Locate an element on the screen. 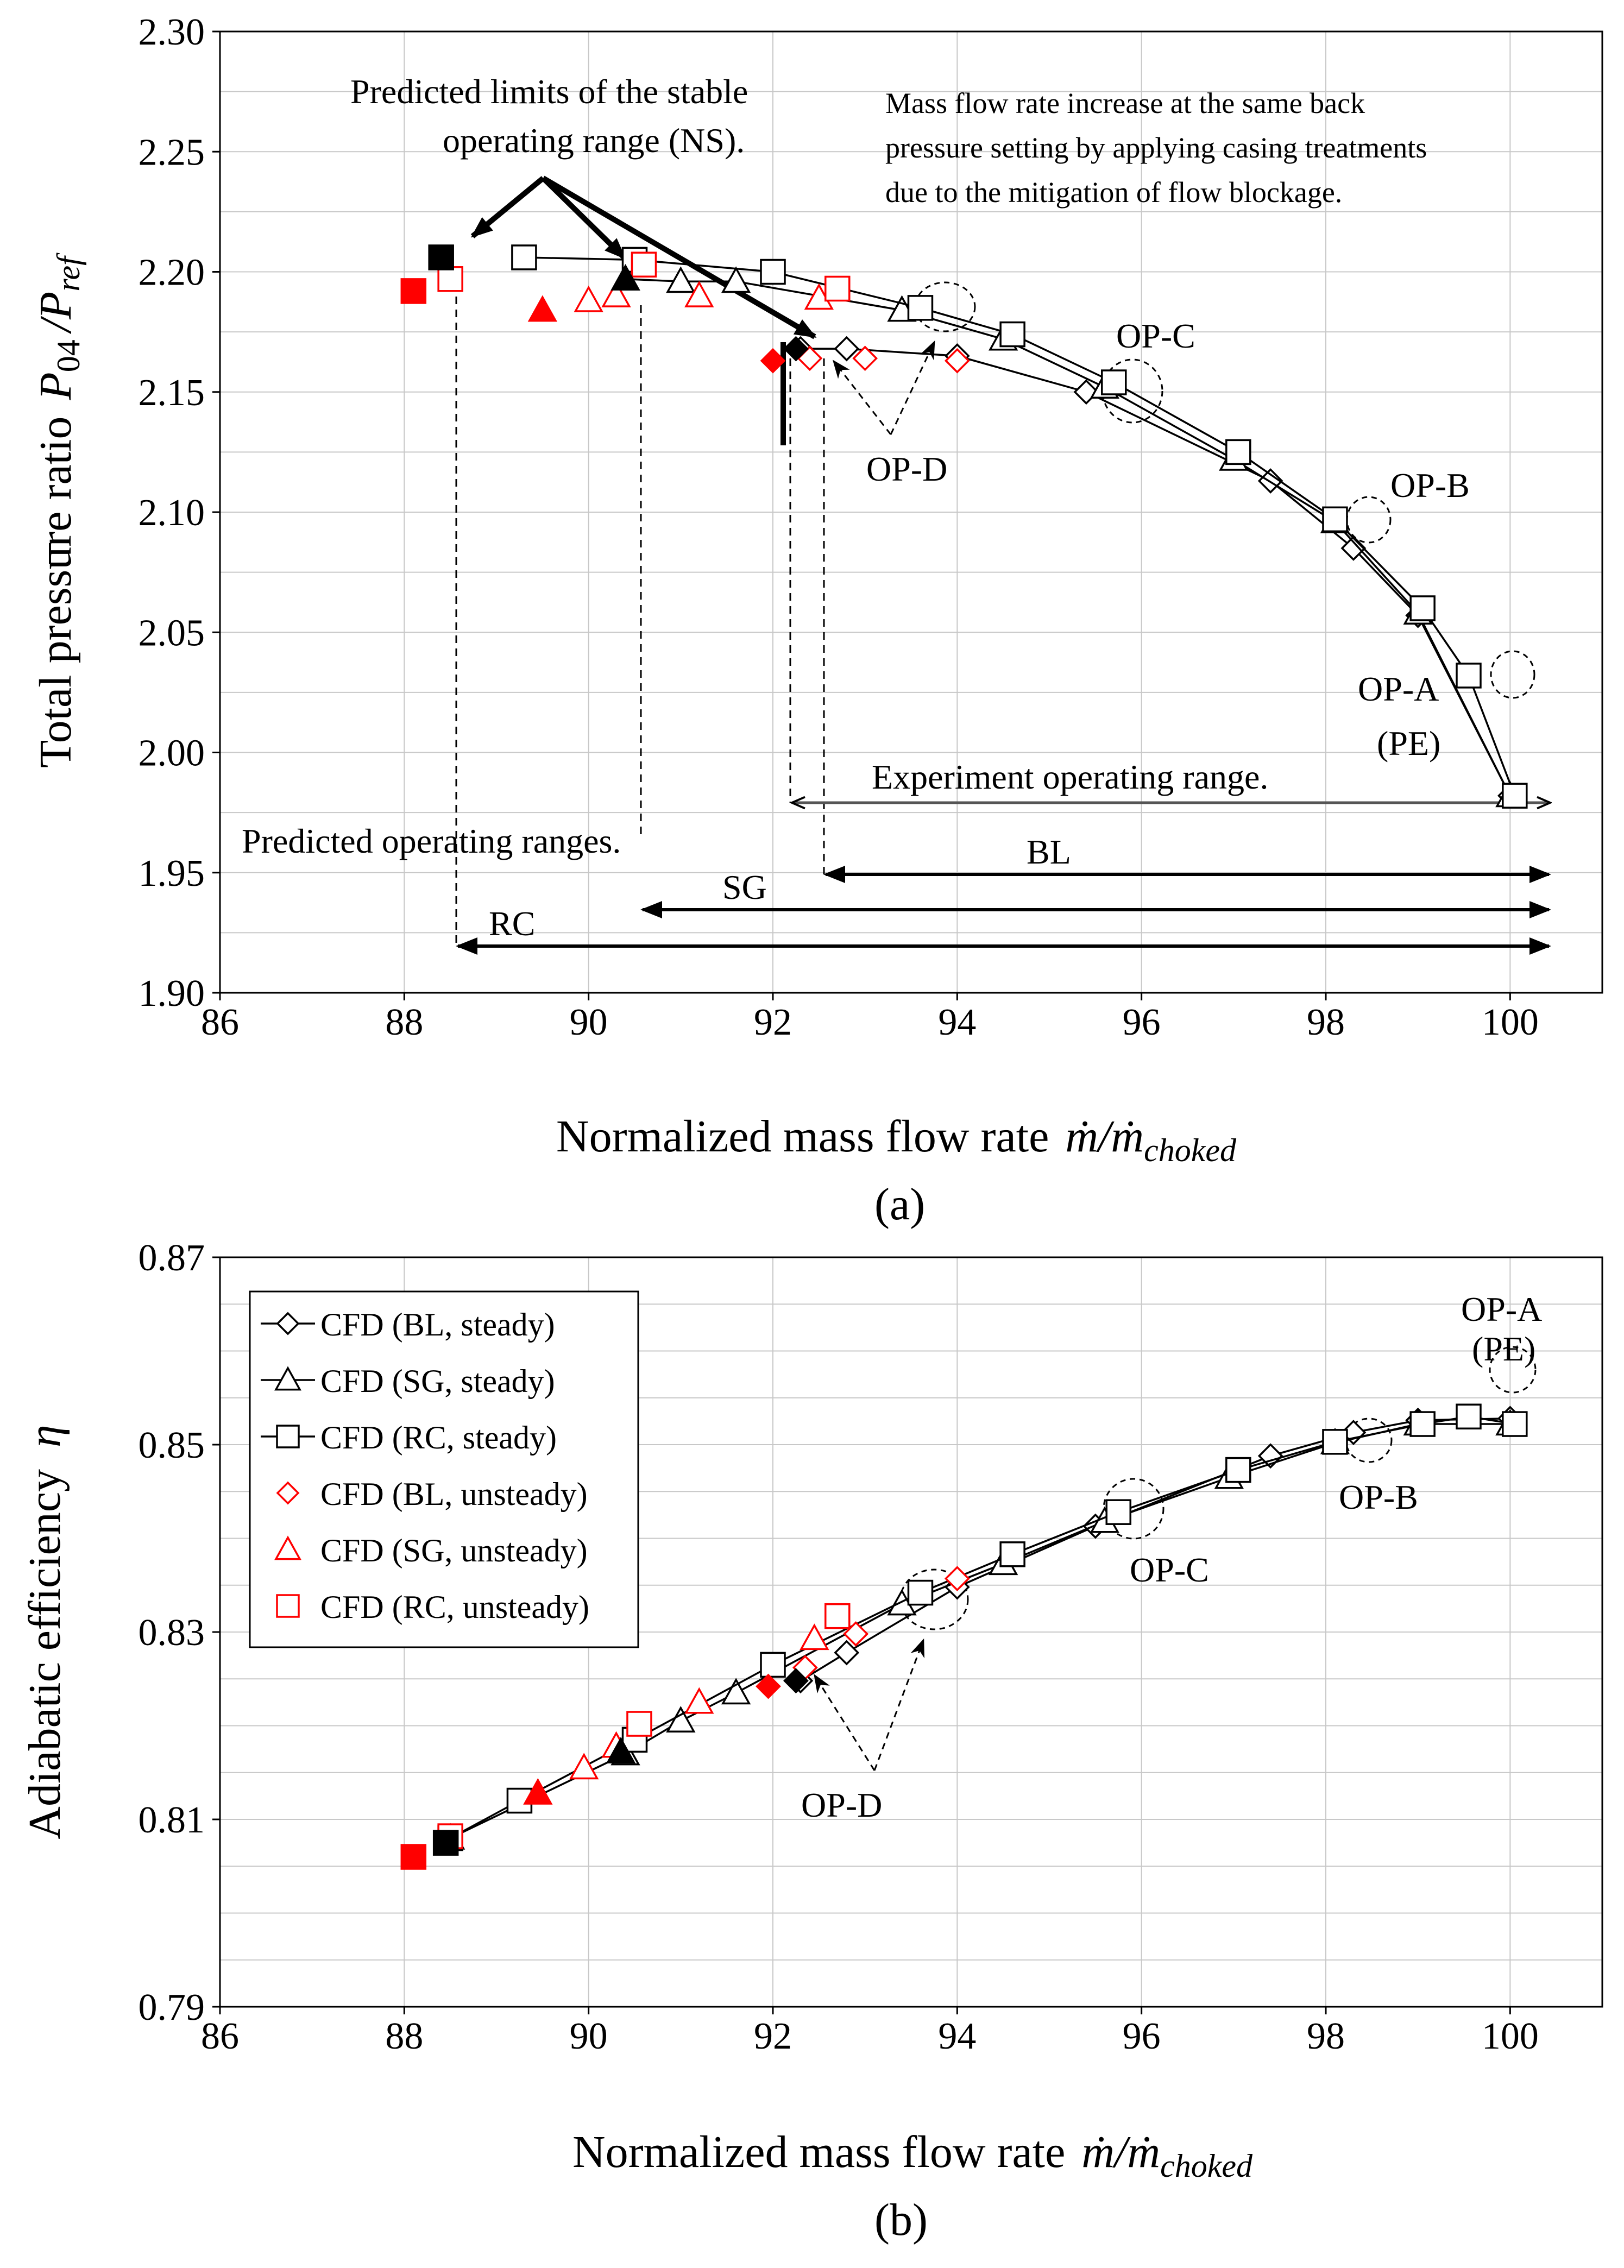 The height and width of the screenshot is (2268, 1624). x-tick-label: 88 is located at coordinates (404, 1022).